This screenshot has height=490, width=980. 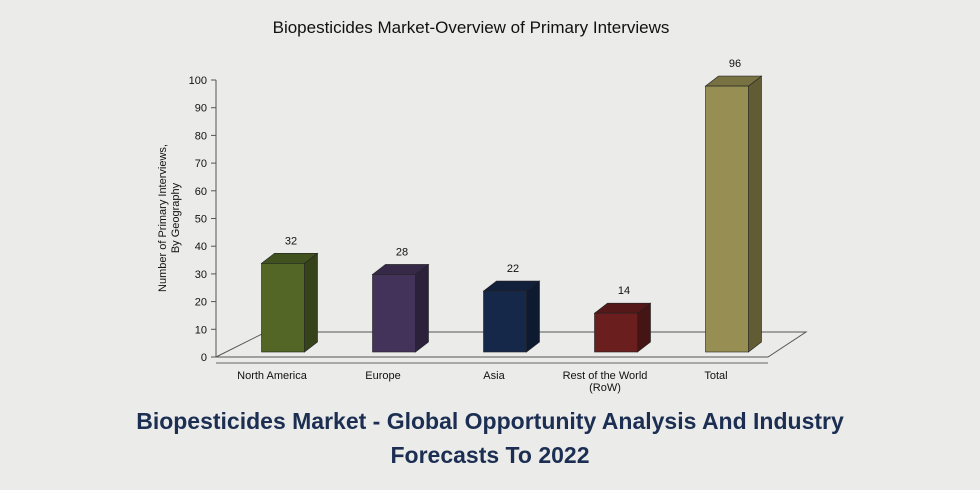 I want to click on x-tick-label-line: Total, so click(x=715, y=376).